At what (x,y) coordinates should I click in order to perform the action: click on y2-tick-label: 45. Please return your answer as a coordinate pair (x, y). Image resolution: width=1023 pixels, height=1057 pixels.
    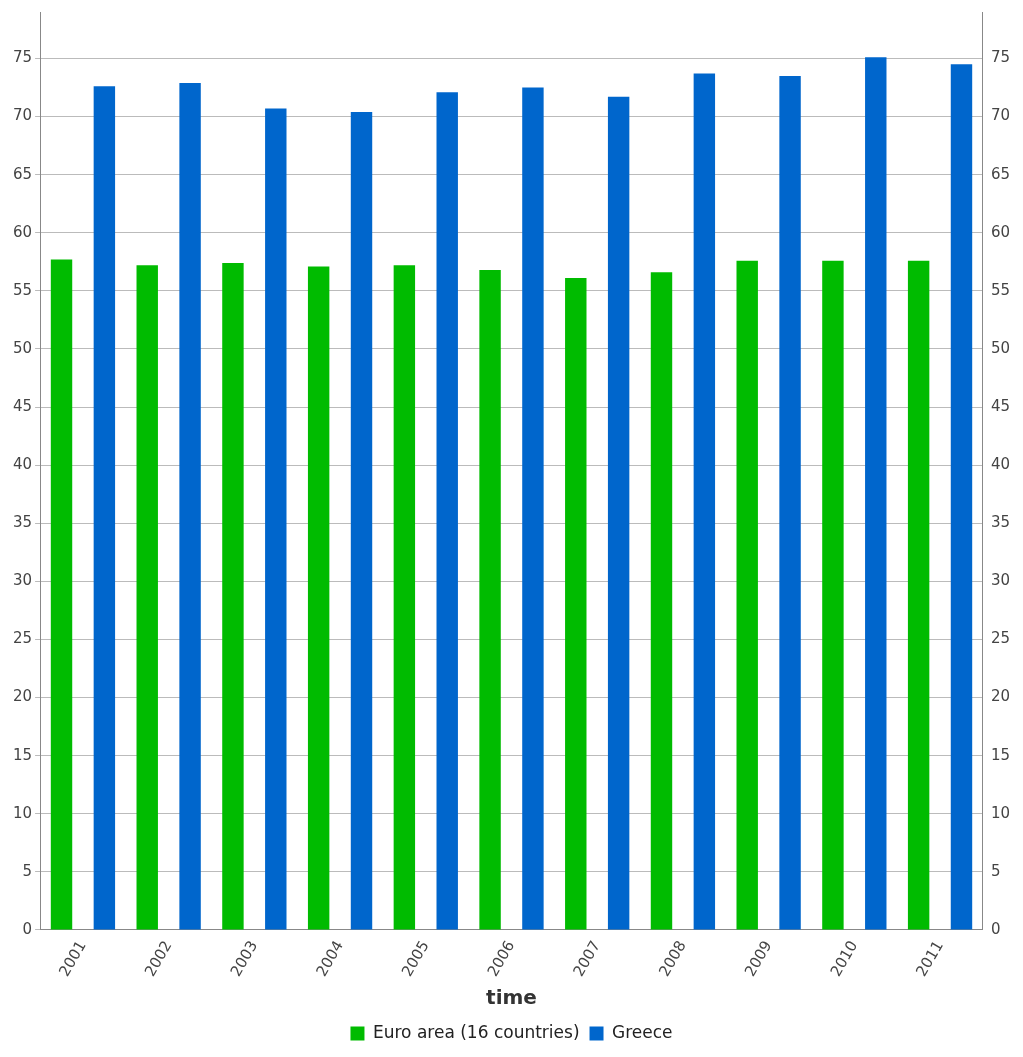
    Looking at the image, I should click on (1000, 405).